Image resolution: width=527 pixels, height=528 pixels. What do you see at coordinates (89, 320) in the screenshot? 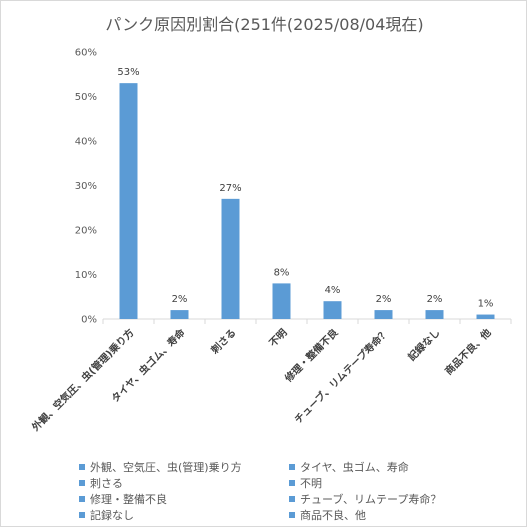
I see `y-tick-label: 0%` at bounding box center [89, 320].